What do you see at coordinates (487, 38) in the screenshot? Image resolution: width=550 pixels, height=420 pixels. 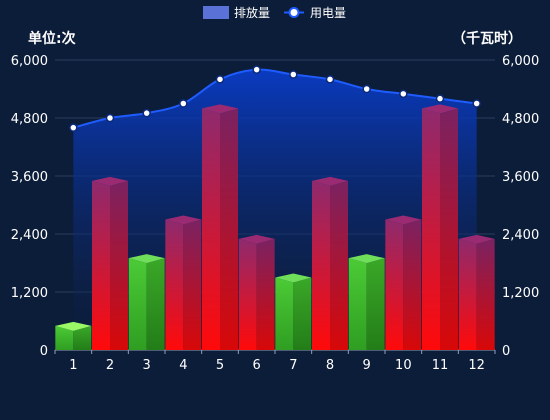 I see `y-right-unit-label: （千瓦时）` at bounding box center [487, 38].